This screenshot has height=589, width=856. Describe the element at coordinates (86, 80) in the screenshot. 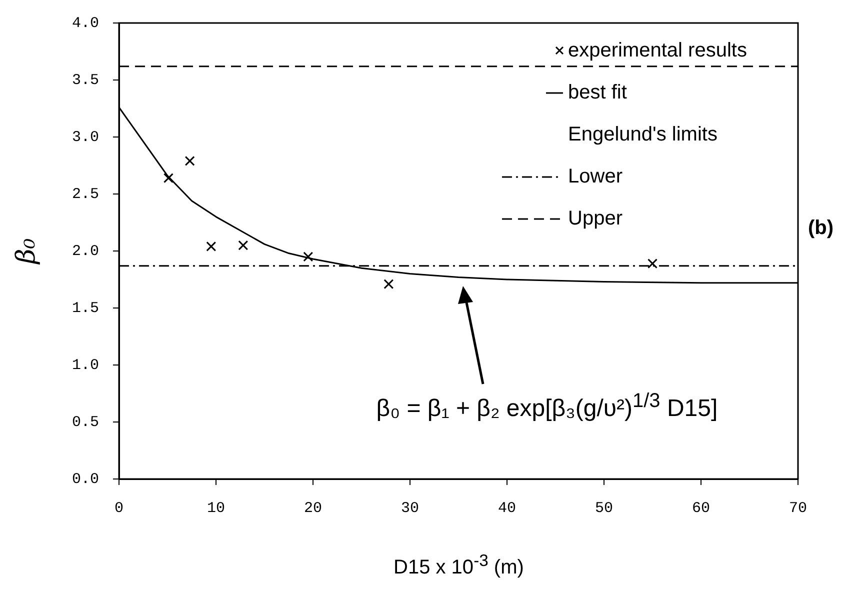

I see `y-tick-label: 3.5` at that location.